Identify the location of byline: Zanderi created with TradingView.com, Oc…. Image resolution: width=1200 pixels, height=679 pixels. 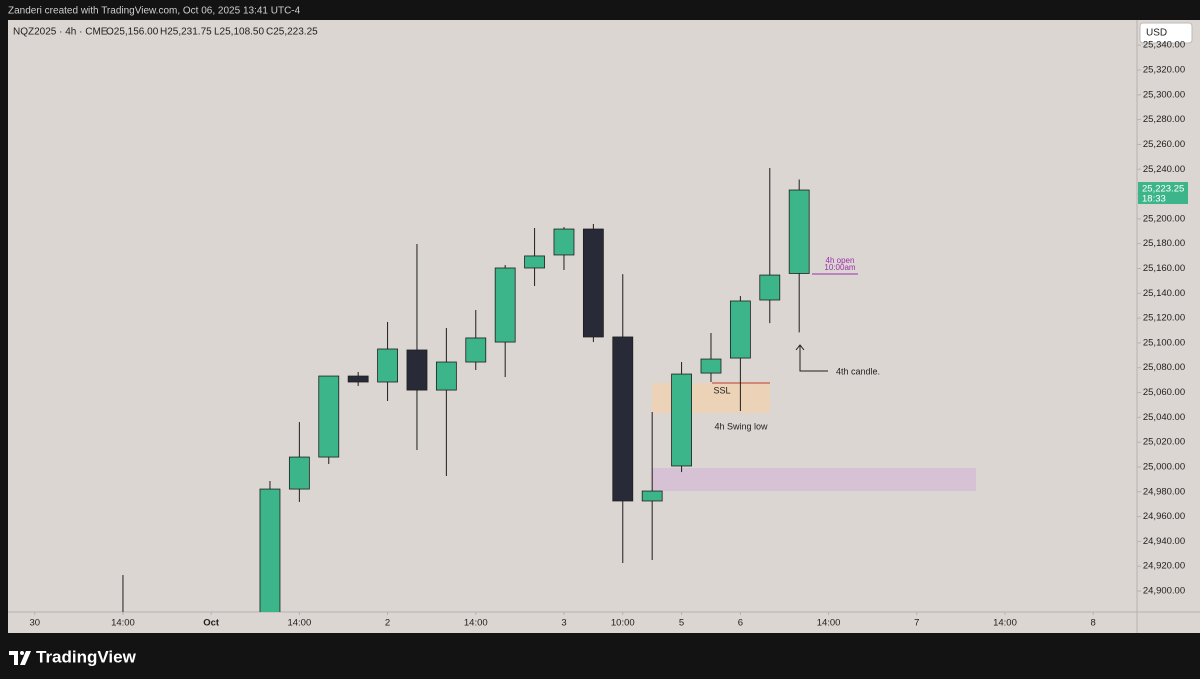
(154, 11).